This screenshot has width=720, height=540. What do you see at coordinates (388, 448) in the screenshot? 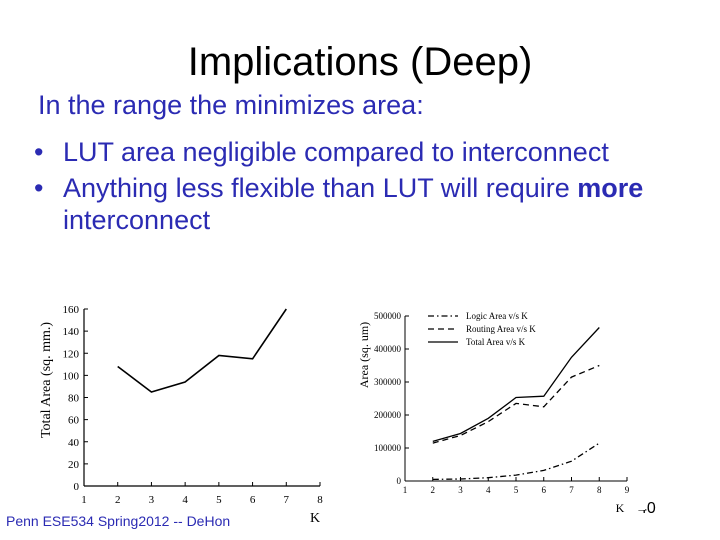
I see `y-tick-label: 100000` at bounding box center [388, 448].